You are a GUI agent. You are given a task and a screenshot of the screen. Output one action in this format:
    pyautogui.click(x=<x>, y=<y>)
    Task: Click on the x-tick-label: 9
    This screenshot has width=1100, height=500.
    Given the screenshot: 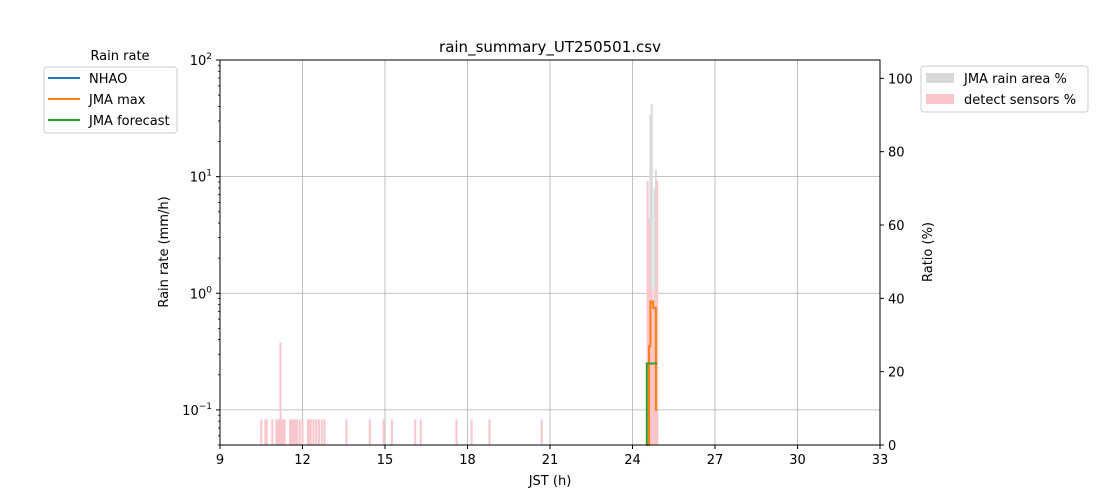 What is the action you would take?
    pyautogui.click(x=220, y=460)
    